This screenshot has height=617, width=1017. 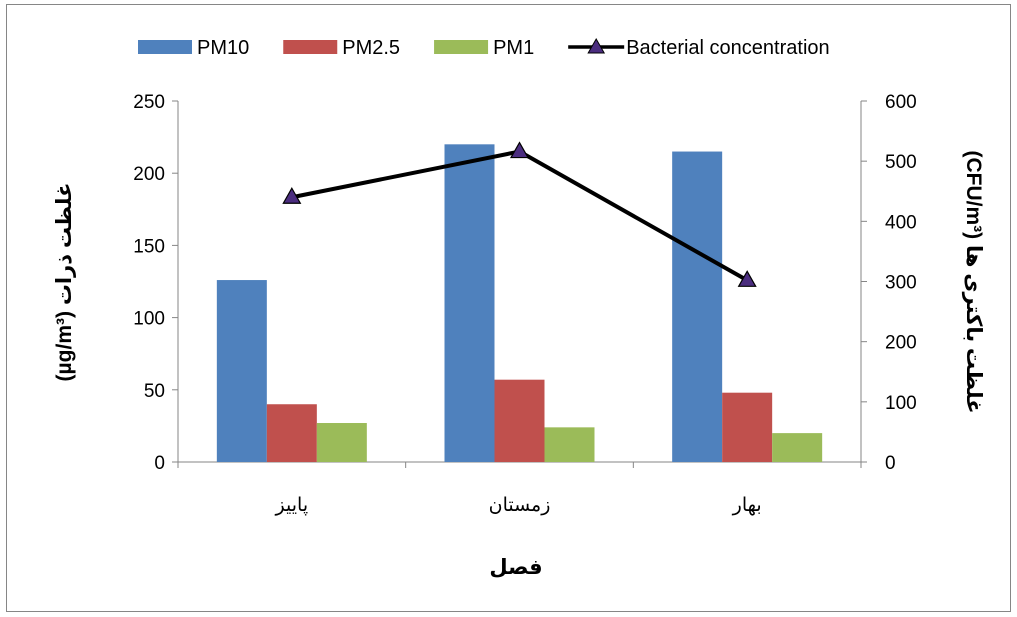 I want to click on y2-tick-label: 600, so click(x=901, y=102).